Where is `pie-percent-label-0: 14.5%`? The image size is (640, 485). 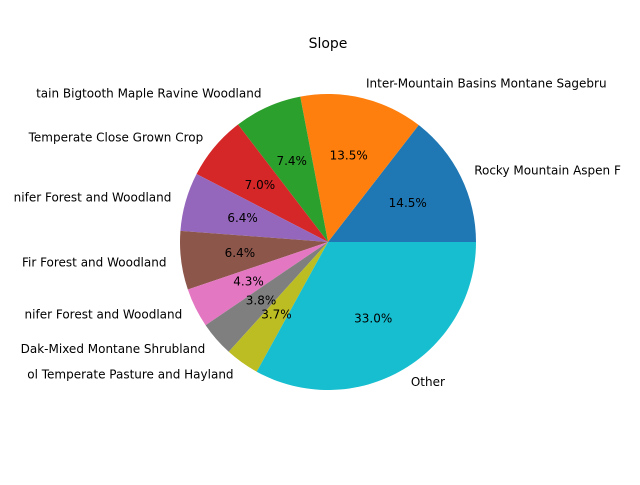 pie-percent-label-0: 14.5% is located at coordinates (408, 203).